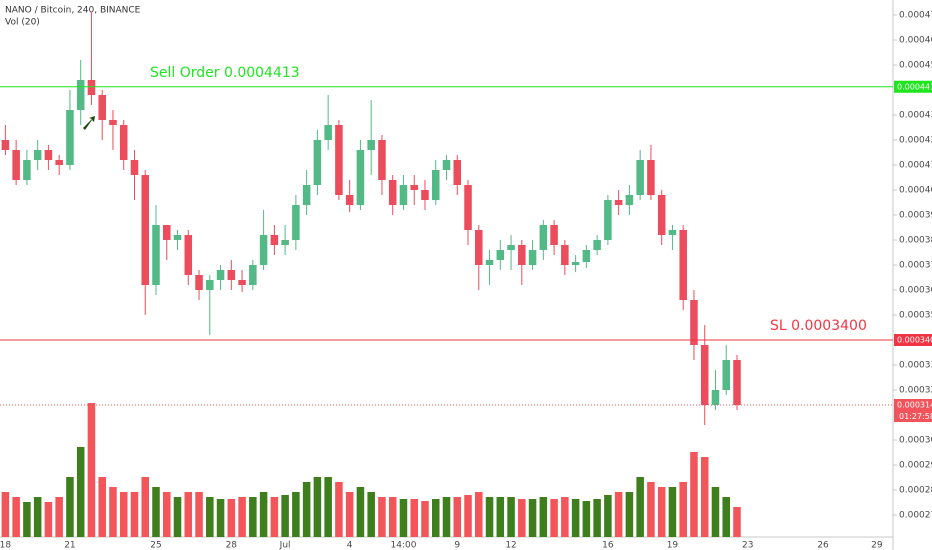 Image resolution: width=932 pixels, height=550 pixels. Describe the element at coordinates (915, 466) in the screenshot. I see `y-tick-label: 0.0002900` at that location.